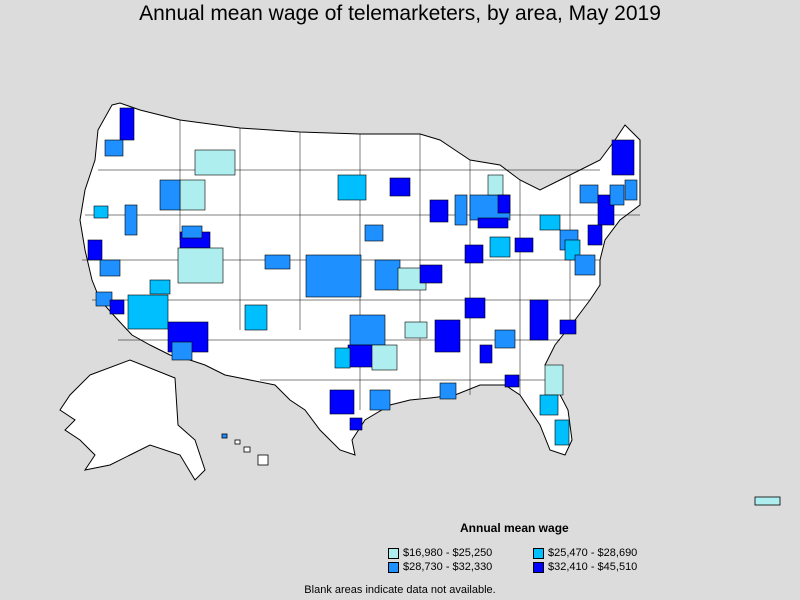 This screenshot has width=800, height=600. I want to click on legend-item-1: $16,980 - $25,250, so click(440, 553).